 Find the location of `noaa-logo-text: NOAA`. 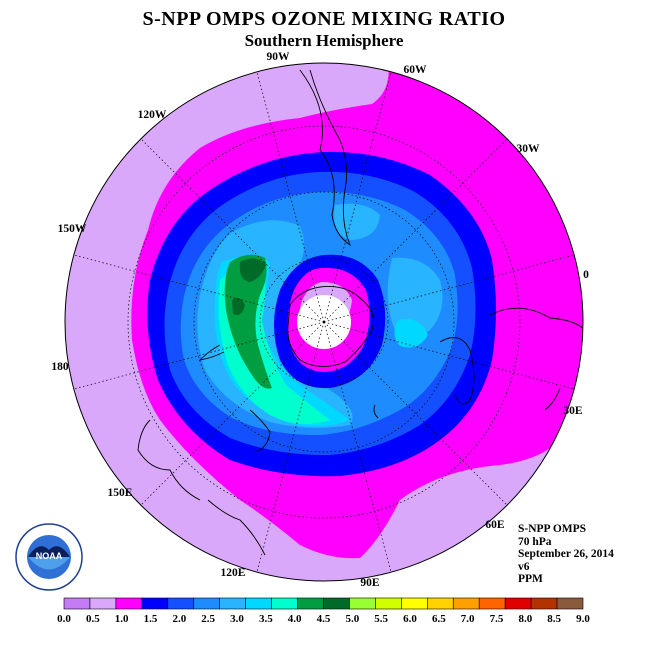

noaa-logo-text: NOAA is located at coordinates (49, 556).